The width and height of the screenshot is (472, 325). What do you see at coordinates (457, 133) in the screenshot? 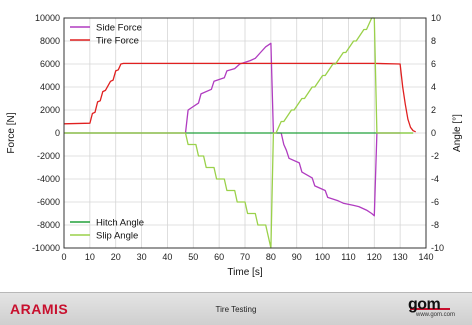
I see `y-axis-right-label: Angle [°]` at bounding box center [457, 133].